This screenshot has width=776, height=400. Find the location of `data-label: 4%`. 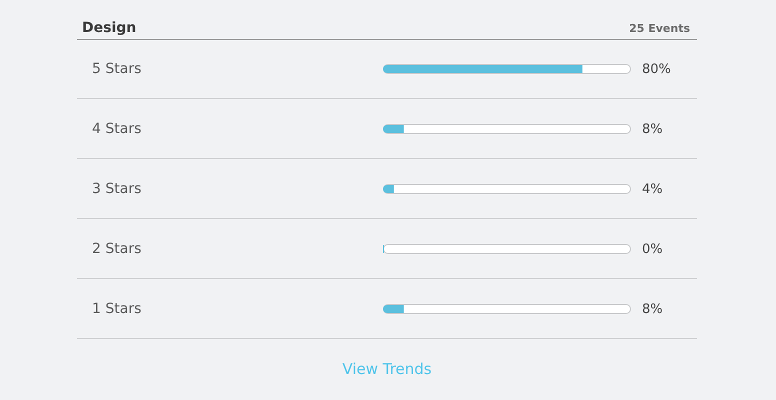

data-label: 4% is located at coordinates (652, 189).